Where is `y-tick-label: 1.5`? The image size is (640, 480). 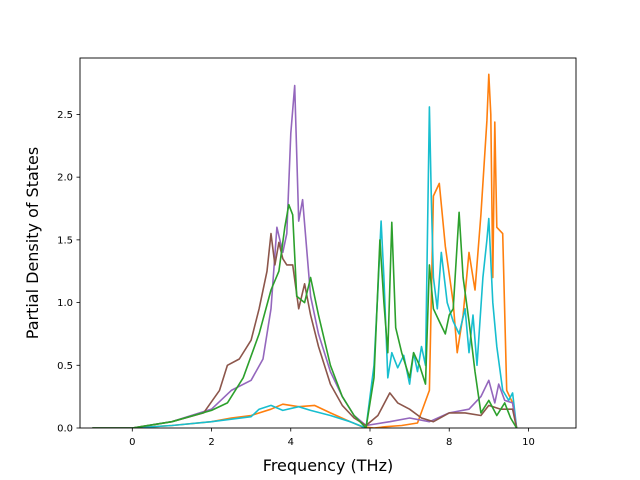 y-tick-label: 1.5 is located at coordinates (65, 240).